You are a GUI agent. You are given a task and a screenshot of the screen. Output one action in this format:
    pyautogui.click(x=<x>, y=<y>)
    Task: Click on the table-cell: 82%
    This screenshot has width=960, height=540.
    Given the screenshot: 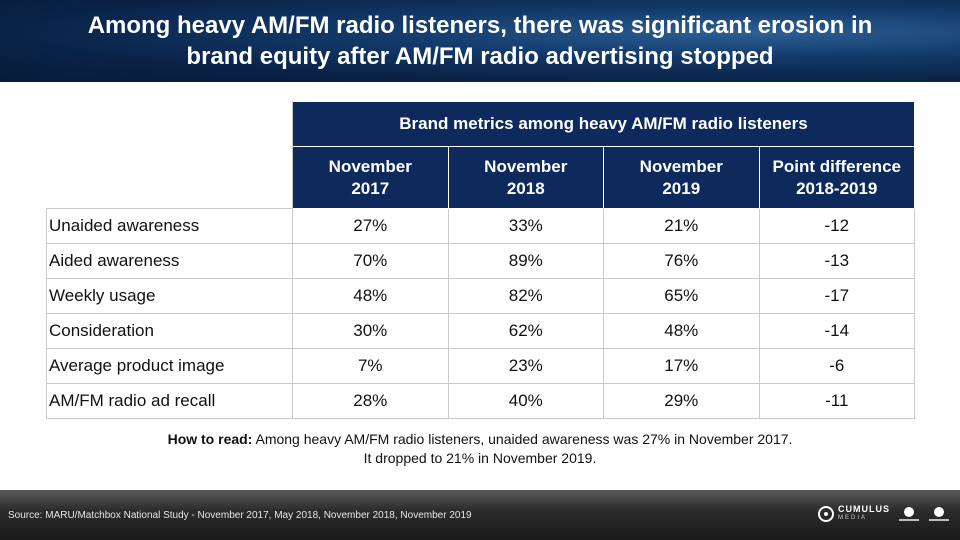 What is the action you would take?
    pyautogui.click(x=525, y=296)
    